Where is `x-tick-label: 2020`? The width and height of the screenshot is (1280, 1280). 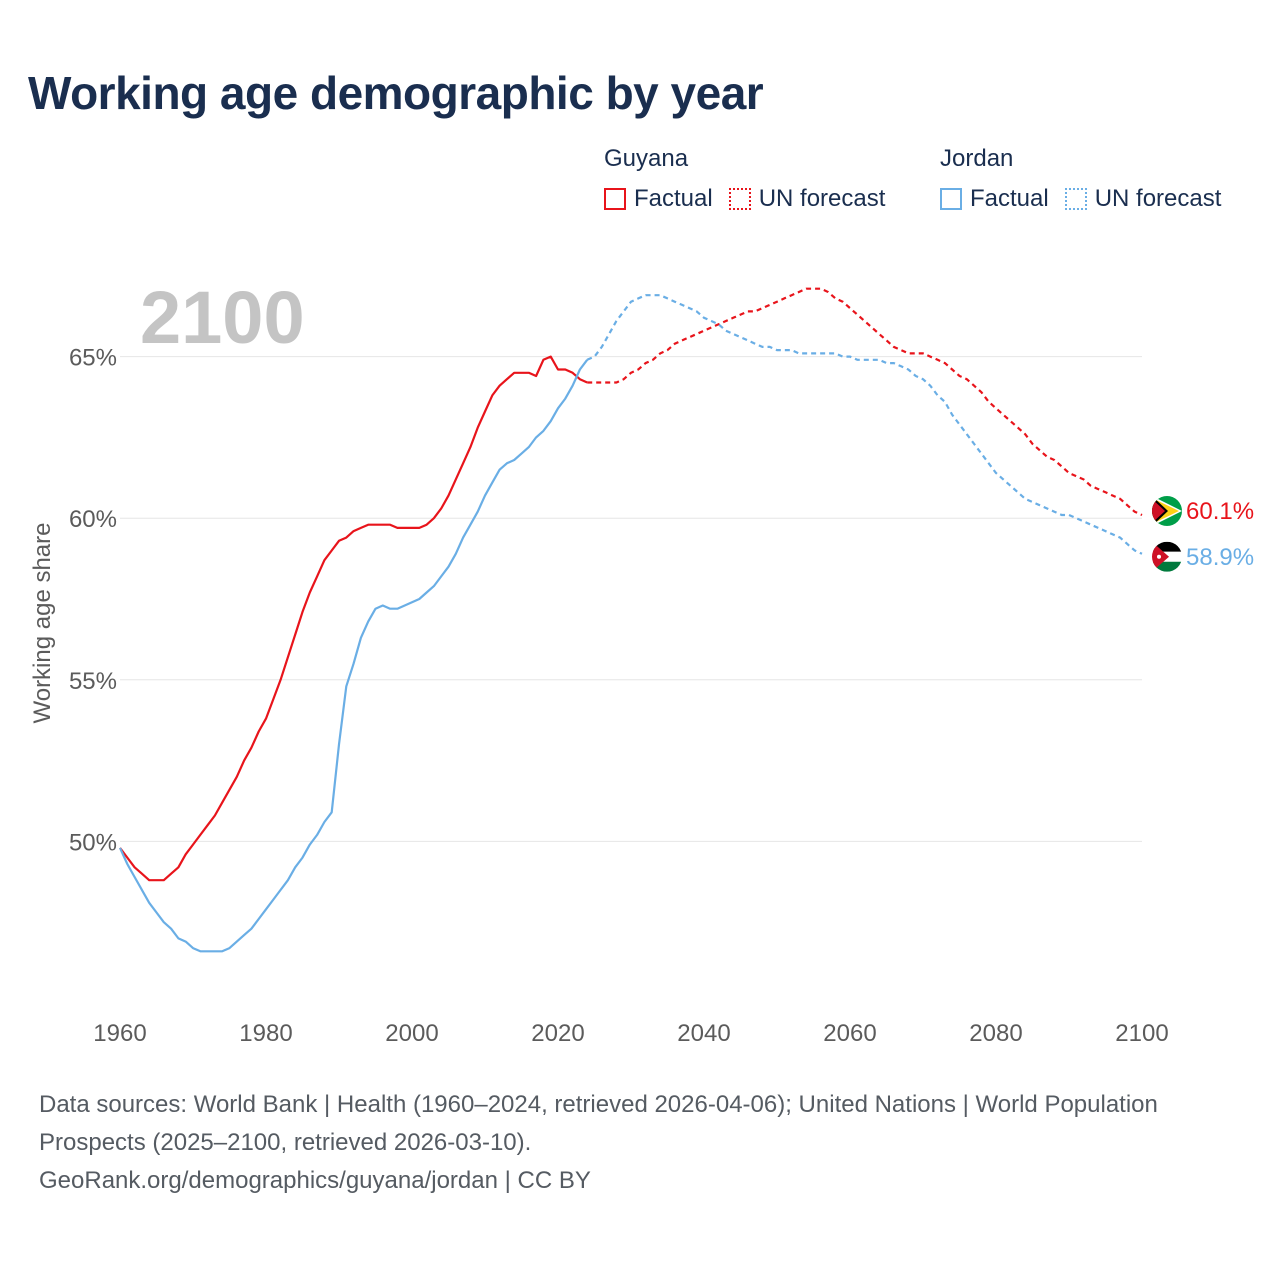 x-tick-label: 2020 is located at coordinates (557, 1033).